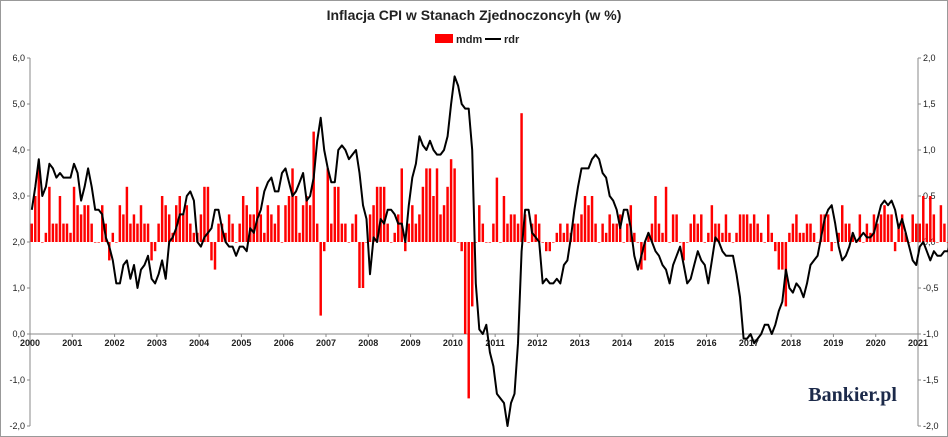  I want to click on x-tick-label: 2003, so click(157, 343).